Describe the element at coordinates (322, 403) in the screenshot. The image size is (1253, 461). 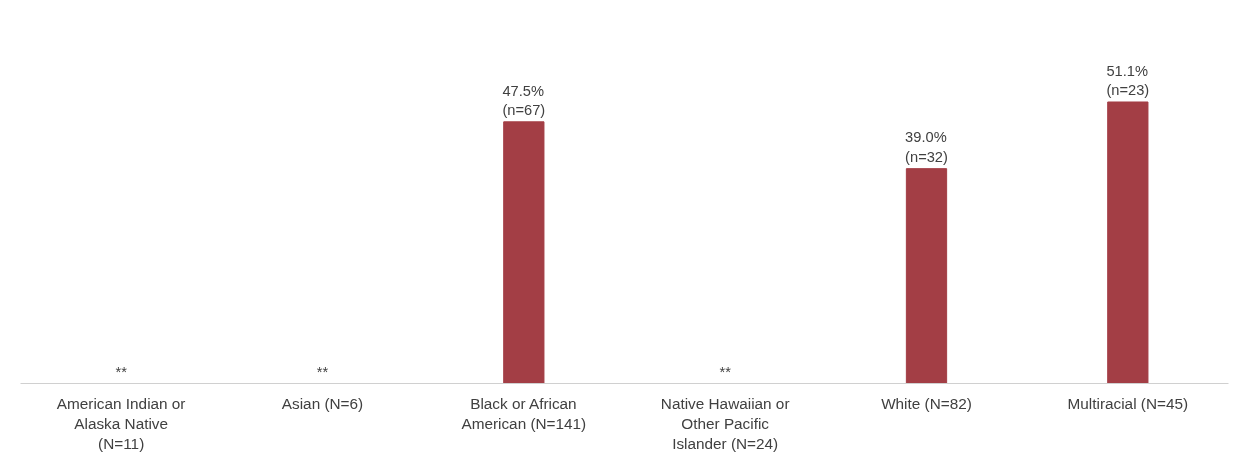
I see `x-tick-label: Asian (N=6)` at that location.